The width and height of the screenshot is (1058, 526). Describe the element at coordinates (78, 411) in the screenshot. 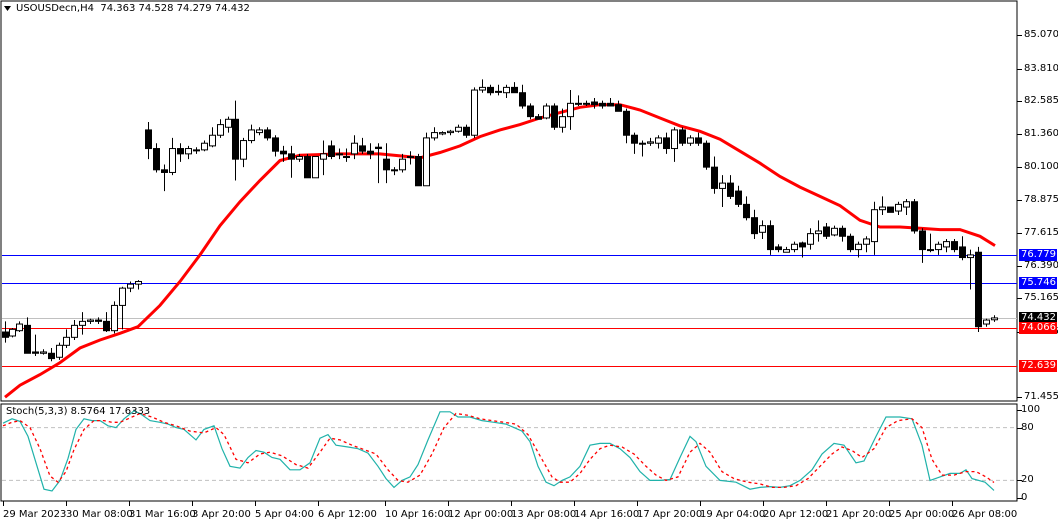

I see `stoch-header: Stoch(5,3,3) 8.5764 17.6333` at that location.